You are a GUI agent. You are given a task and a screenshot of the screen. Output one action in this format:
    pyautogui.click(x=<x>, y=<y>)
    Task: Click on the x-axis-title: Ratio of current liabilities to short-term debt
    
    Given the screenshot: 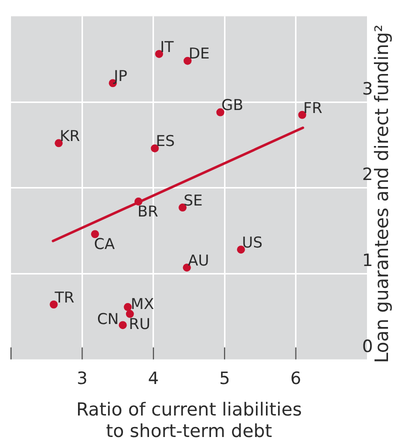 What is the action you would take?
    pyautogui.click(x=189, y=420)
    